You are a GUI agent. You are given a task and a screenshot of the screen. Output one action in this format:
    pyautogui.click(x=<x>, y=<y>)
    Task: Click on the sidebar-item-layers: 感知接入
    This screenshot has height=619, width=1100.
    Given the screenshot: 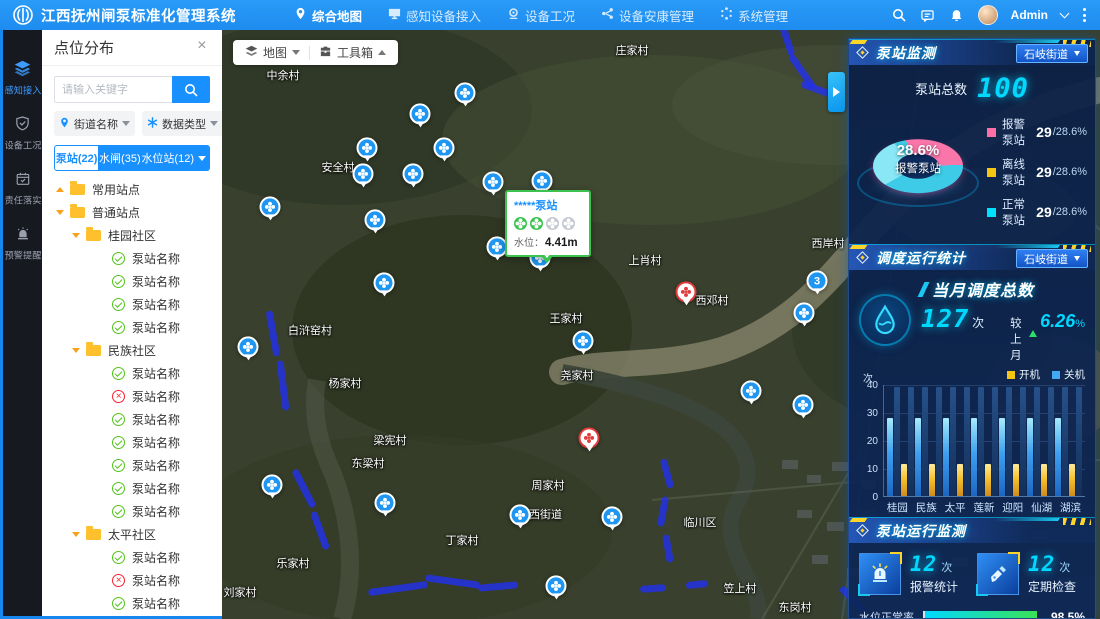 What is the action you would take?
    pyautogui.click(x=22, y=78)
    